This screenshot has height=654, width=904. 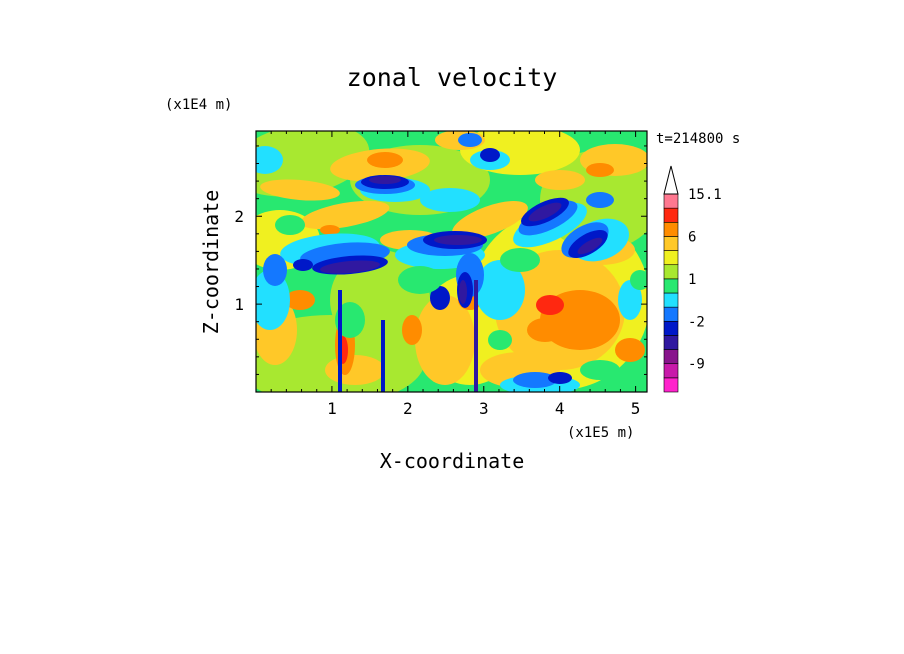 What do you see at coordinates (484, 408) in the screenshot?
I see `x-tick-label: 3` at bounding box center [484, 408].